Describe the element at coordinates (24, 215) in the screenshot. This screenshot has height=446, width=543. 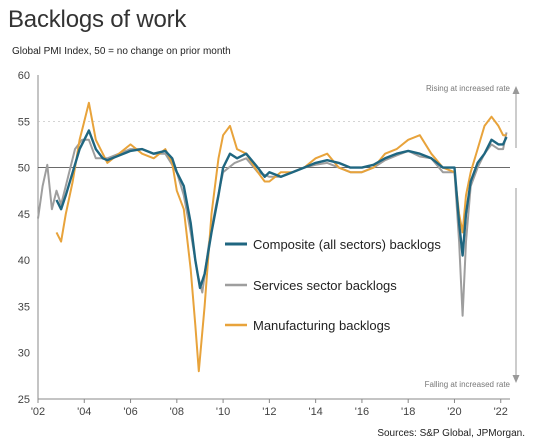
I see `y-tick-label: 45` at that location.